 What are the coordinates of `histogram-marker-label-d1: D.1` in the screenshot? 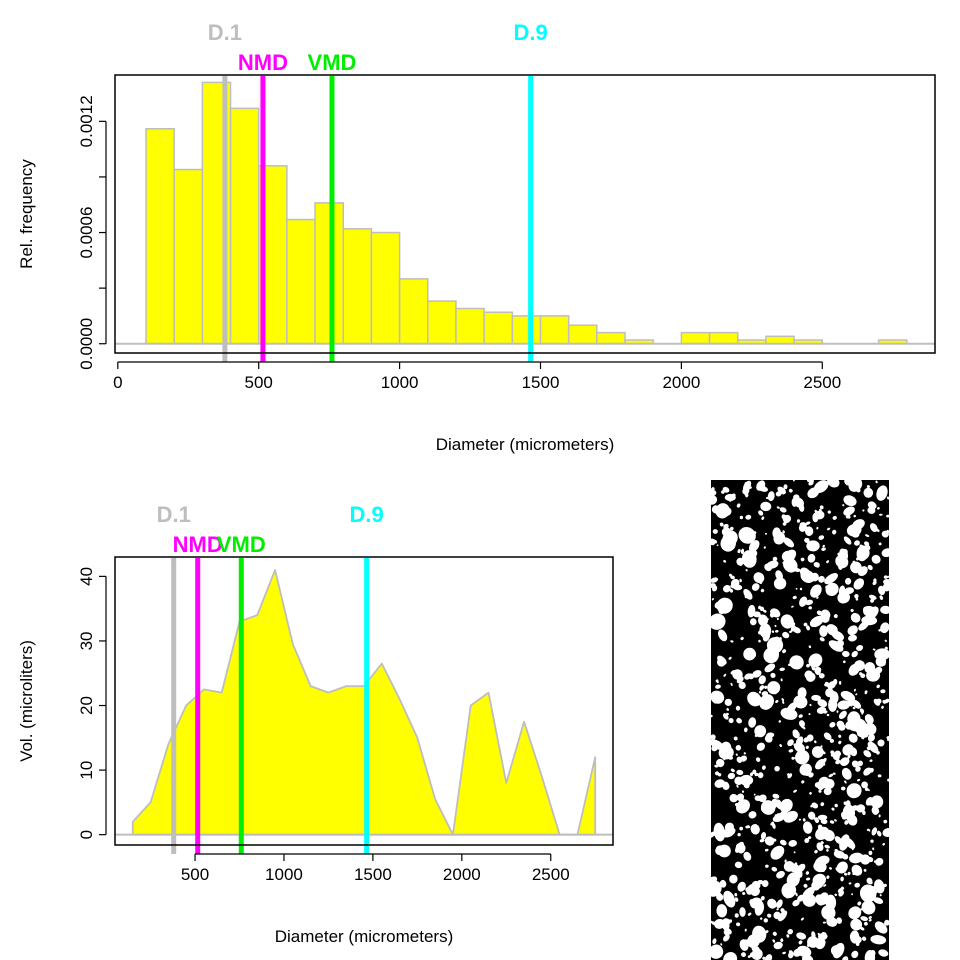 It's located at (225, 32).